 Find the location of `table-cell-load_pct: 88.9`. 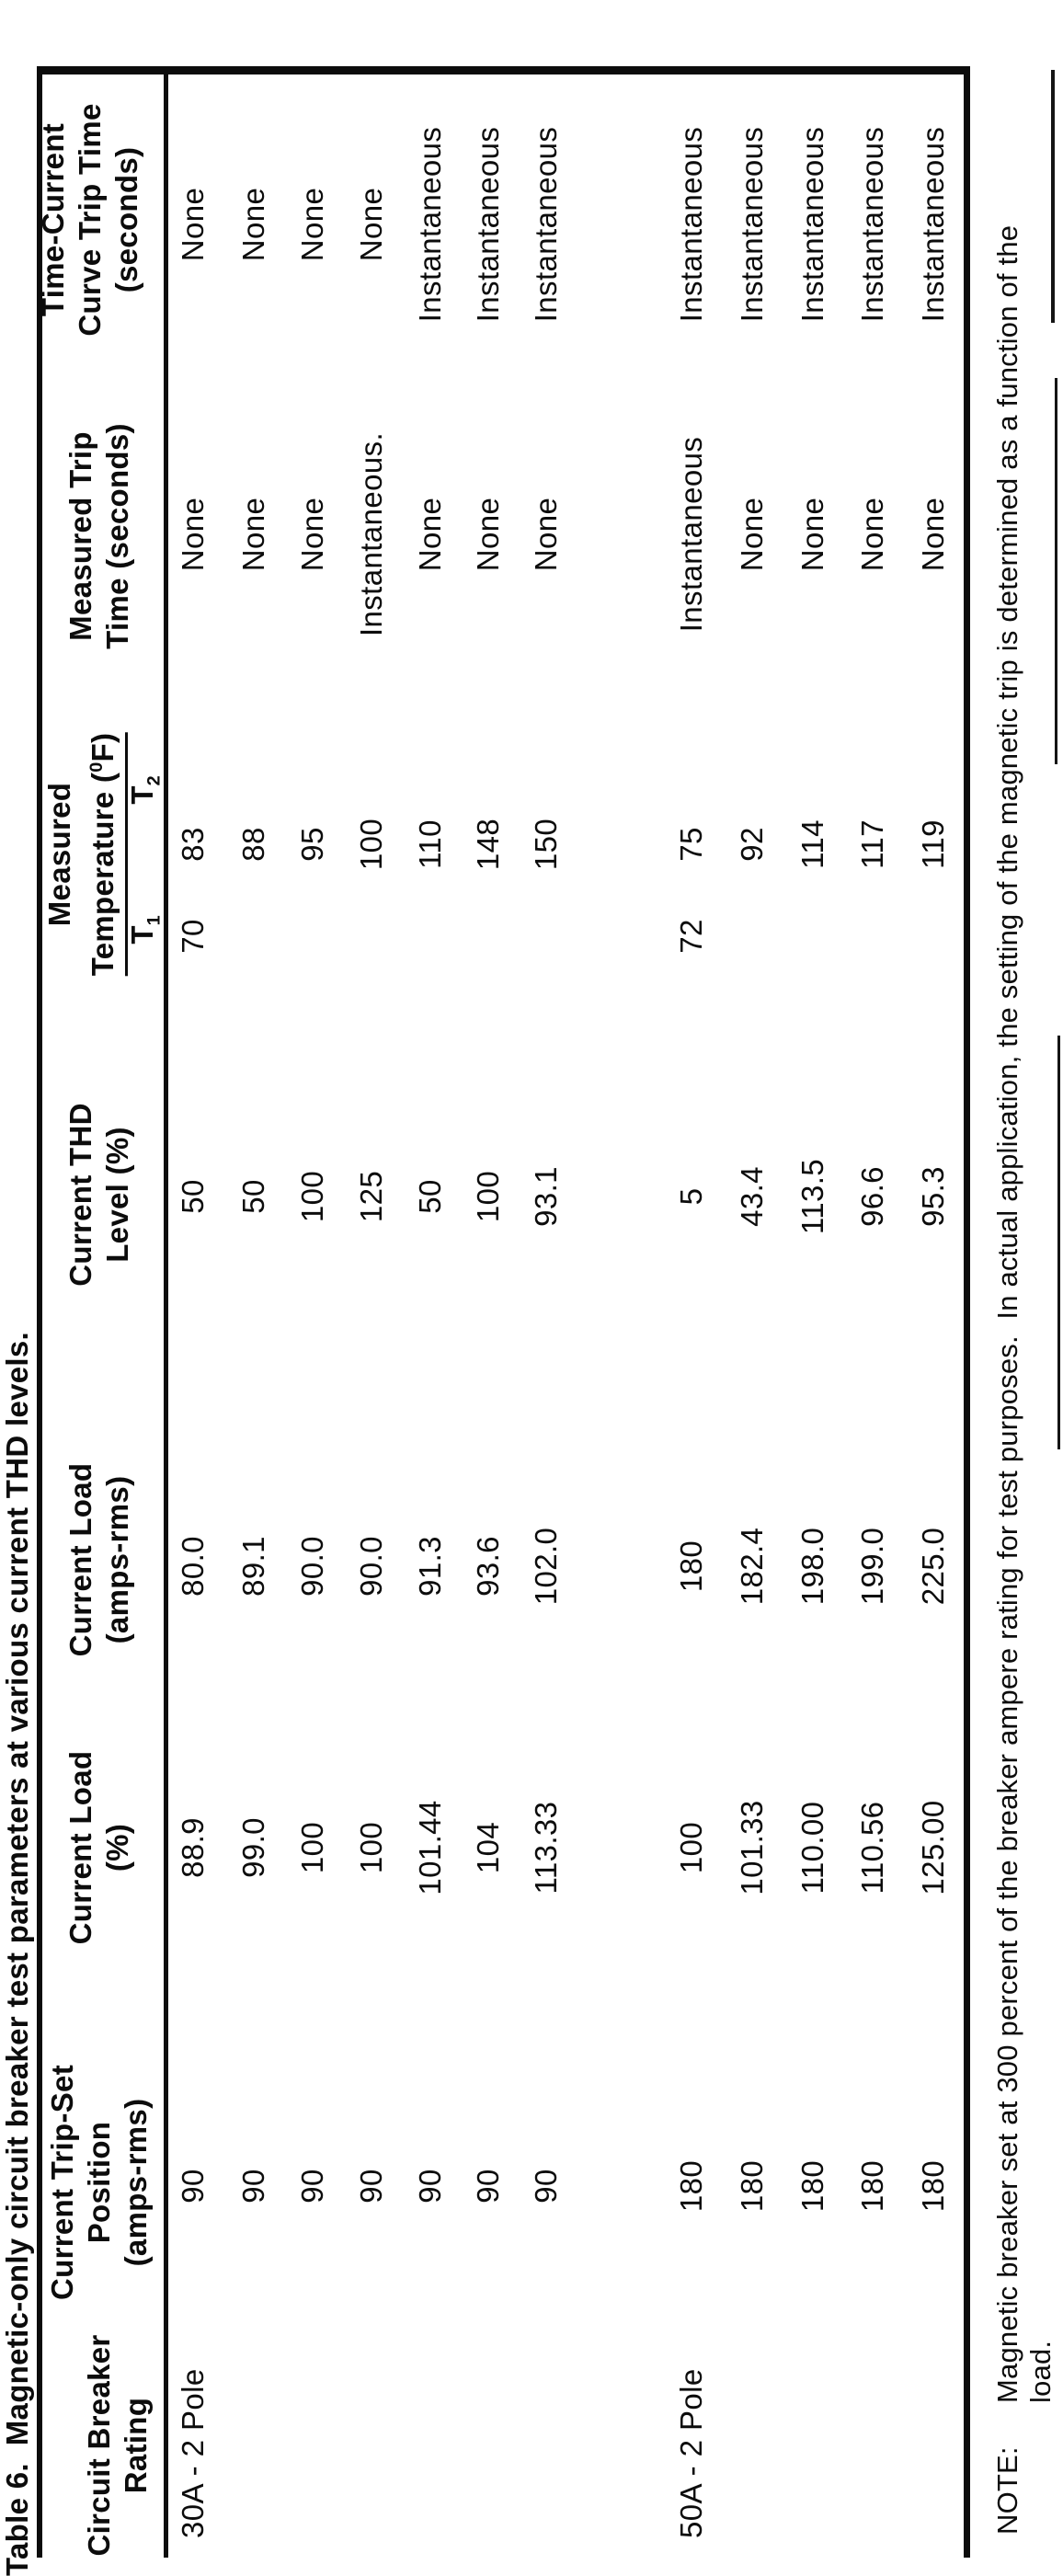

table-cell-load_pct: 88.9 is located at coordinates (193, 1847).